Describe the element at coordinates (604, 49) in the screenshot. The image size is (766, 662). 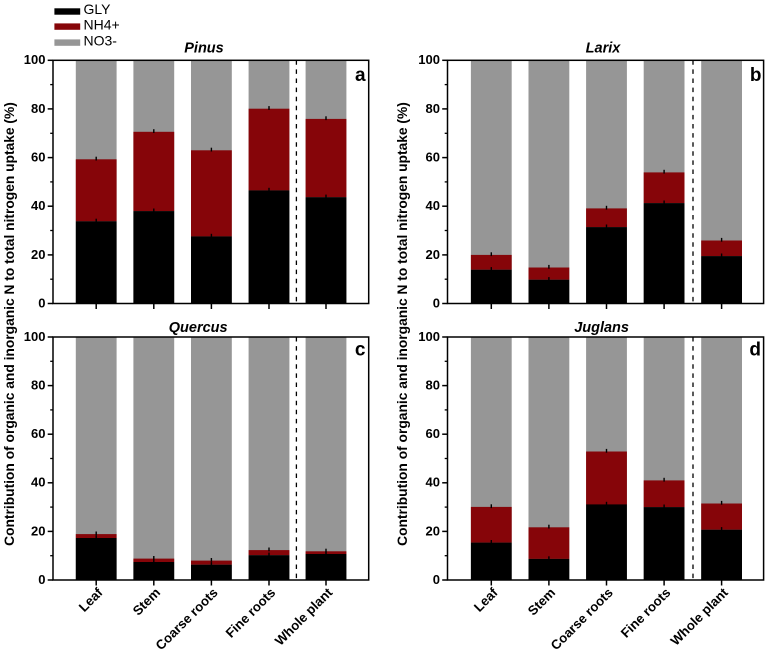
I see `svg-text: Larix` at that location.